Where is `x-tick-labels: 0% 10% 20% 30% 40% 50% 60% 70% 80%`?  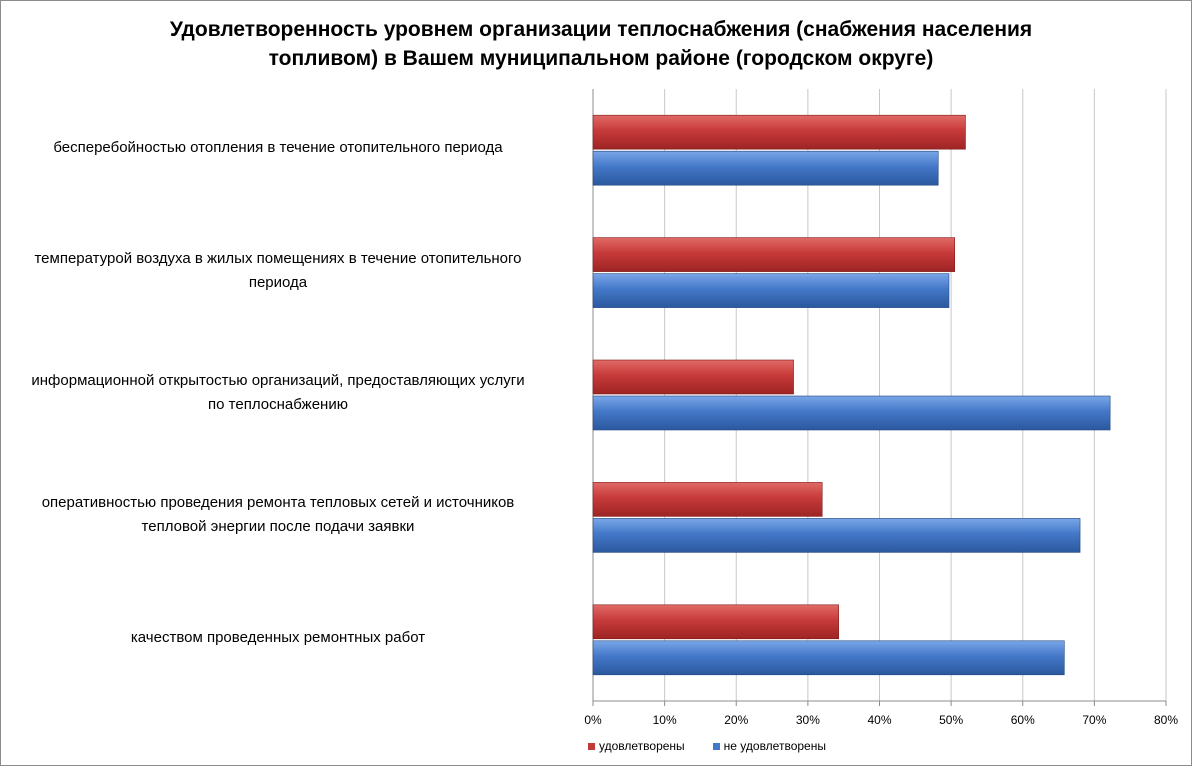
x-tick-labels: 0% 10% 20% 30% 40% 50% 60% 70% 80% is located at coordinates (881, 720).